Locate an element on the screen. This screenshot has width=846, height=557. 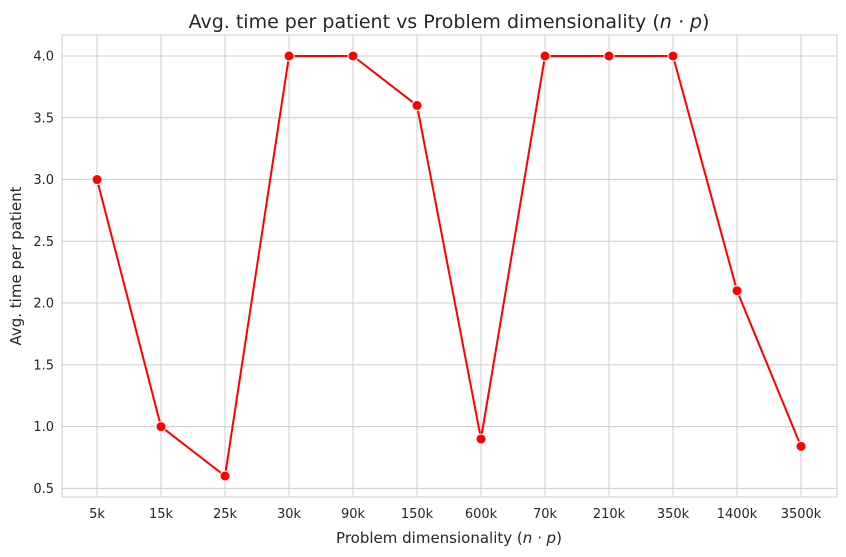
x-axis-label: Problem dimensionality (n · p) is located at coordinates (449, 538).